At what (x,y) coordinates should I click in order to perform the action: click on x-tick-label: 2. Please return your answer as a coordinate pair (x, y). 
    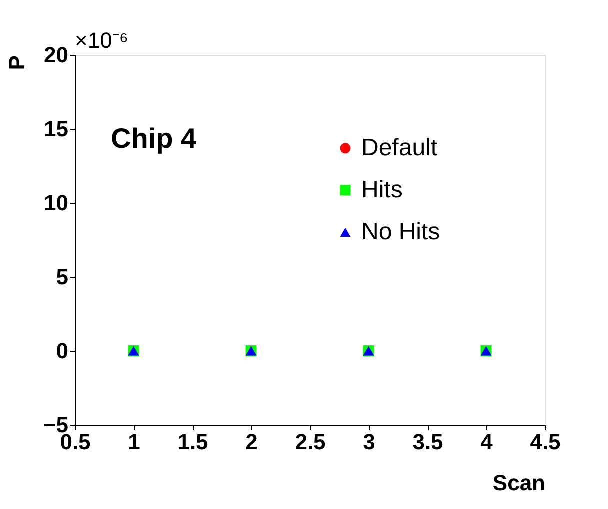
    Looking at the image, I should click on (252, 442).